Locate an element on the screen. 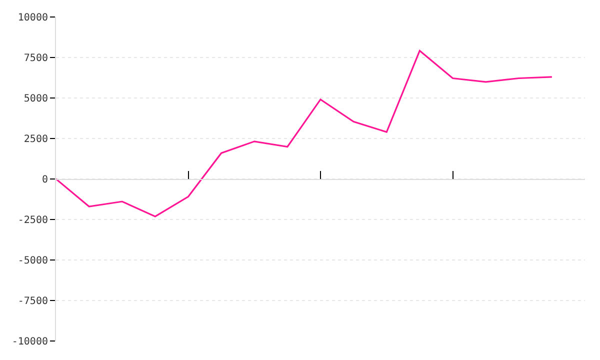 This screenshot has width=600, height=360. y-tick-label: 2500 is located at coordinates (36, 139).